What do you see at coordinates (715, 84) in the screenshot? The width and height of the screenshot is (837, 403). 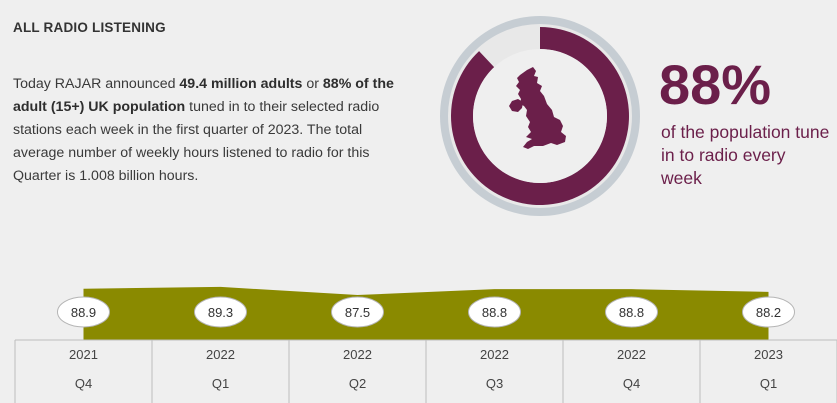 I see `percent-headline: 88%` at bounding box center [715, 84].